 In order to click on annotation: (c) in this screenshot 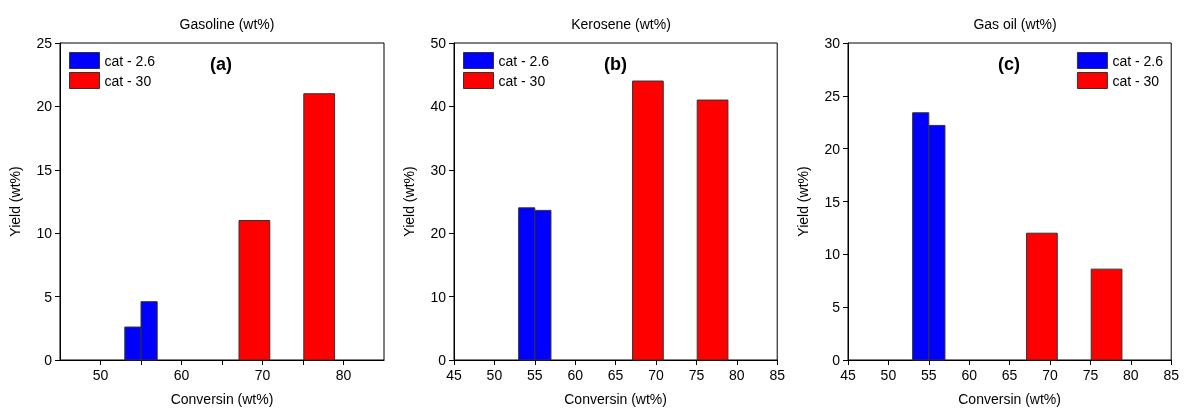, I will do `click(1009, 64)`.